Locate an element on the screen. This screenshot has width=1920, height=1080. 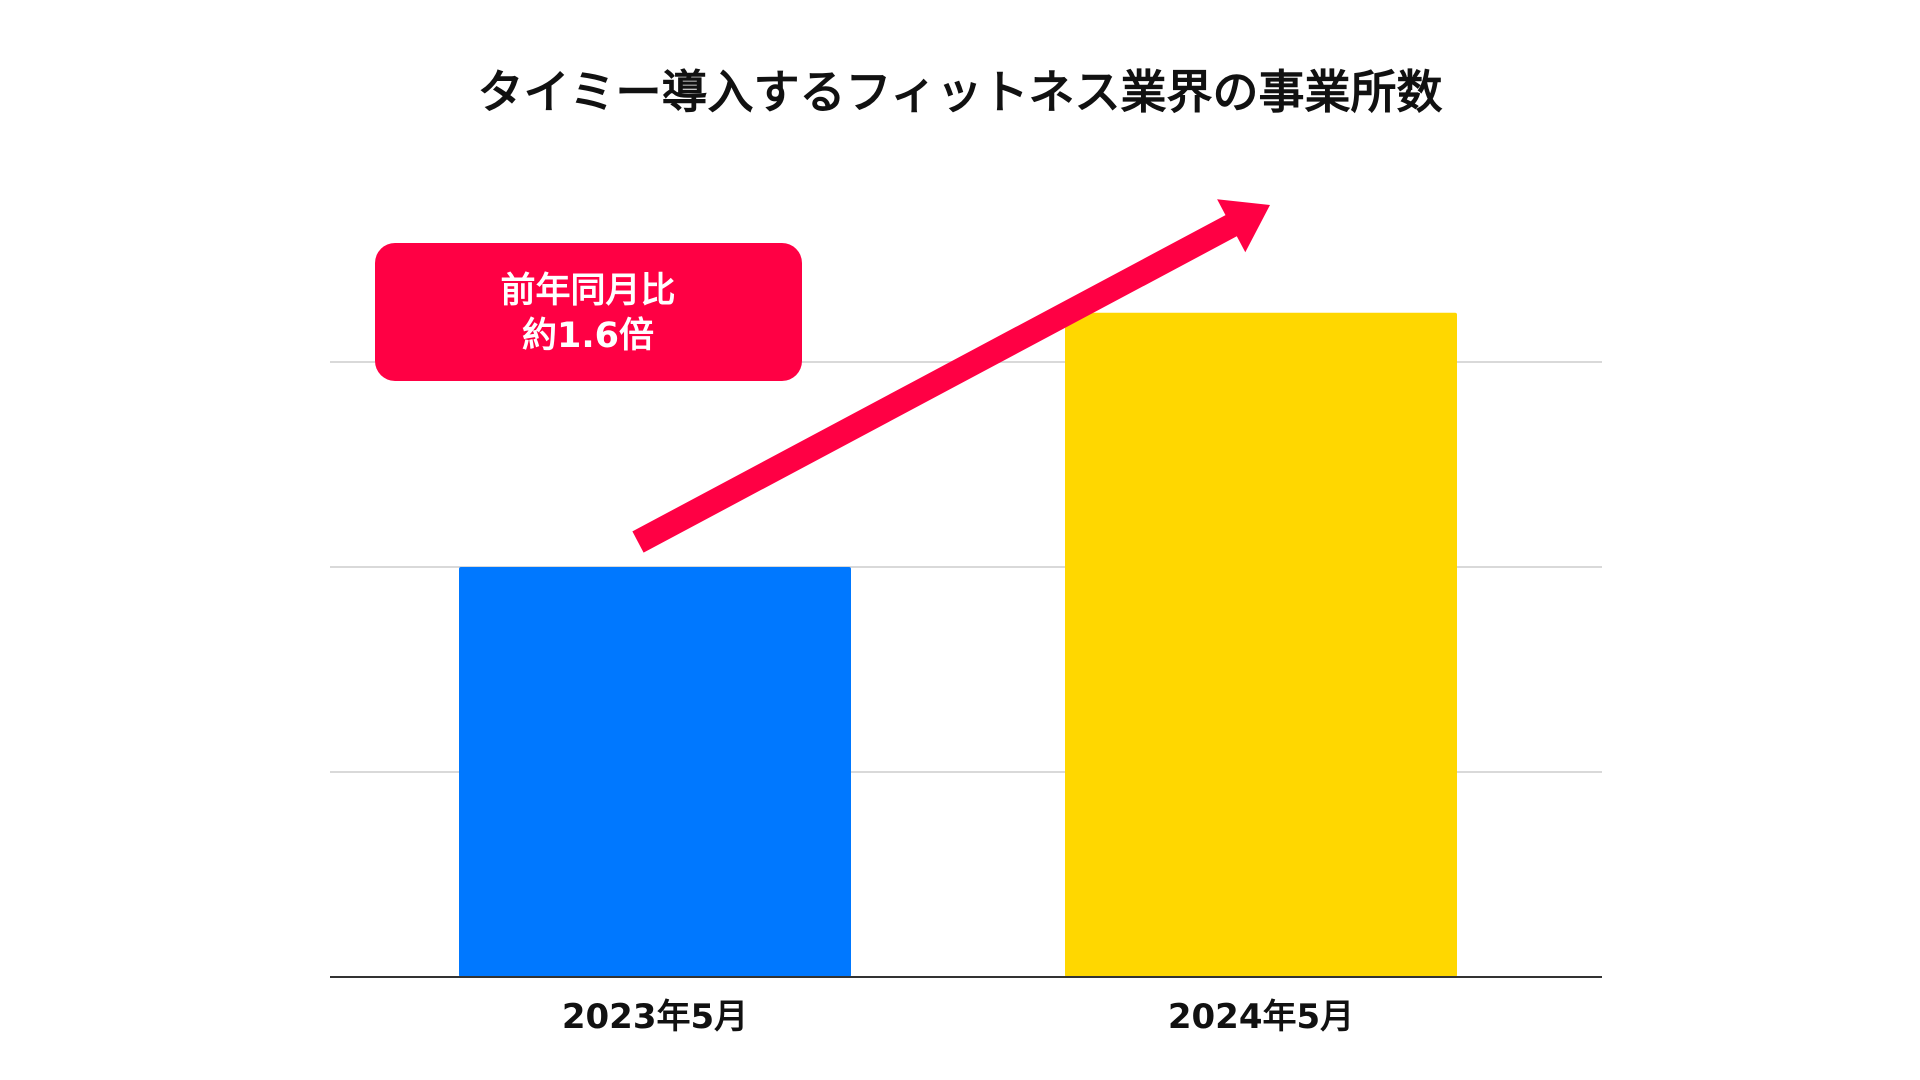
x-tick-label: 2023年5月 is located at coordinates (655, 1017).